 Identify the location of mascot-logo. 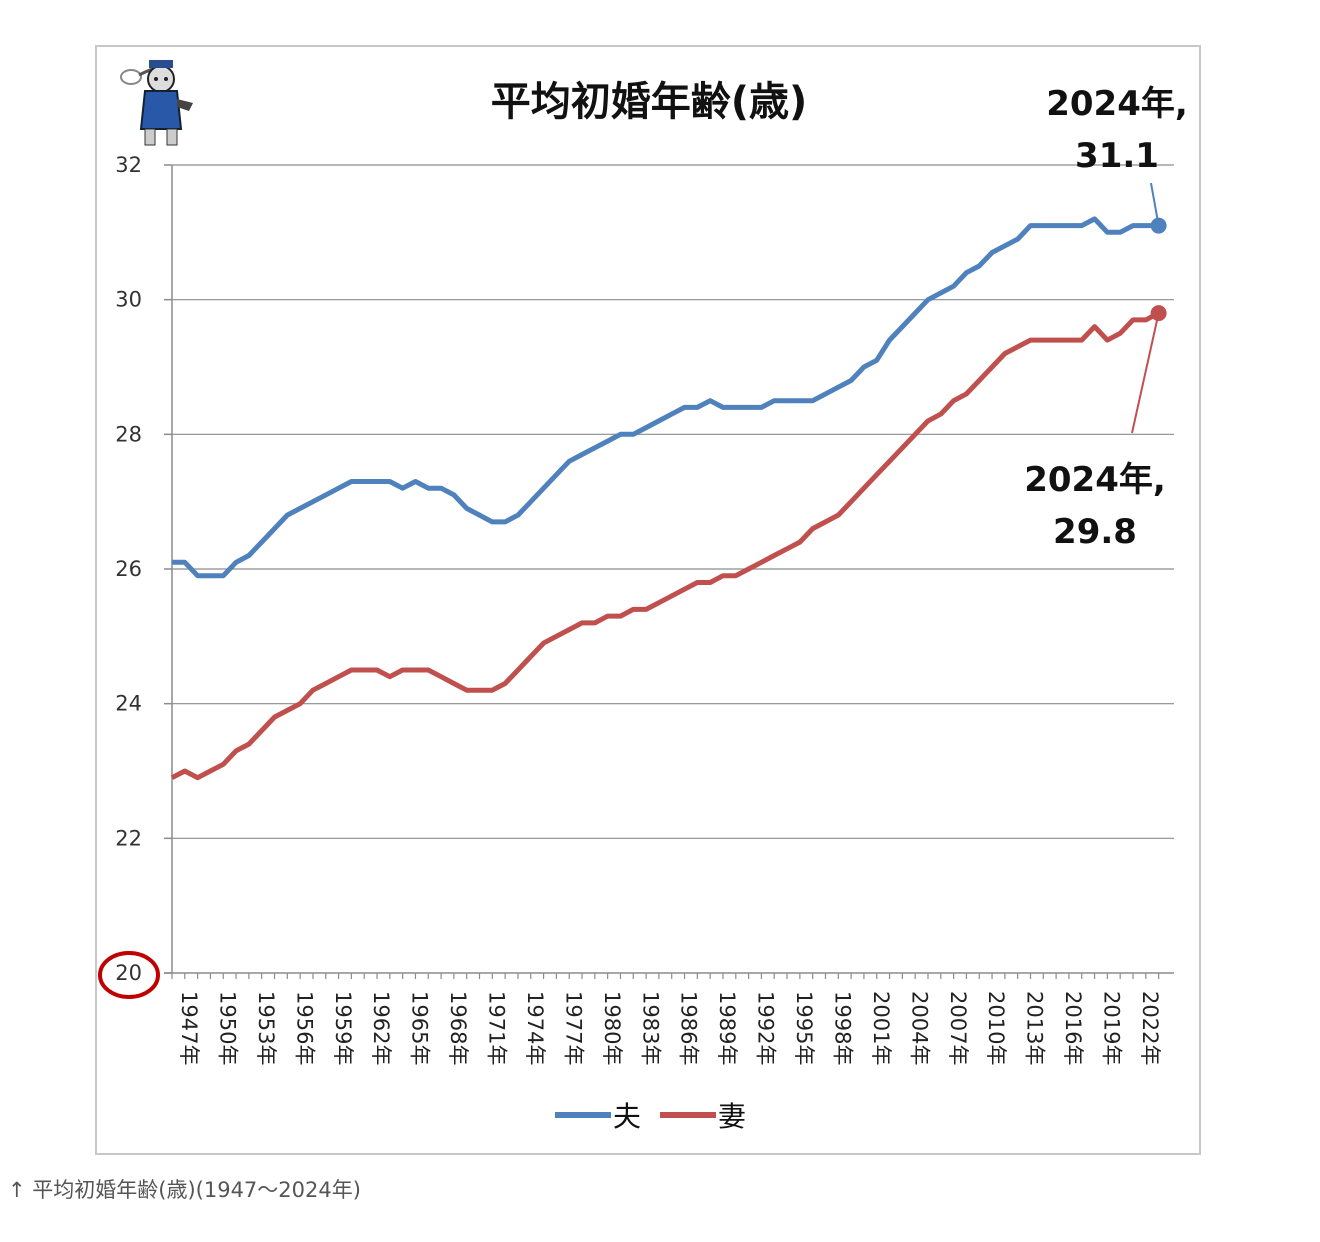
(156, 103).